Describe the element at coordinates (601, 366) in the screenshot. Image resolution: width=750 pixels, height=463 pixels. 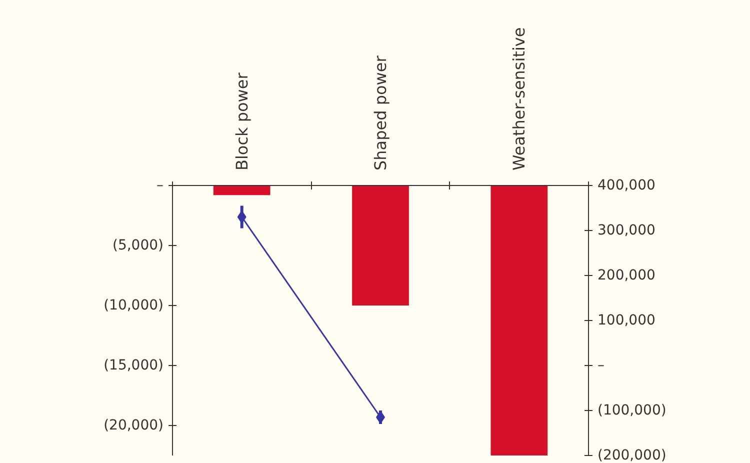
I see `y2-tick-label: –` at that location.